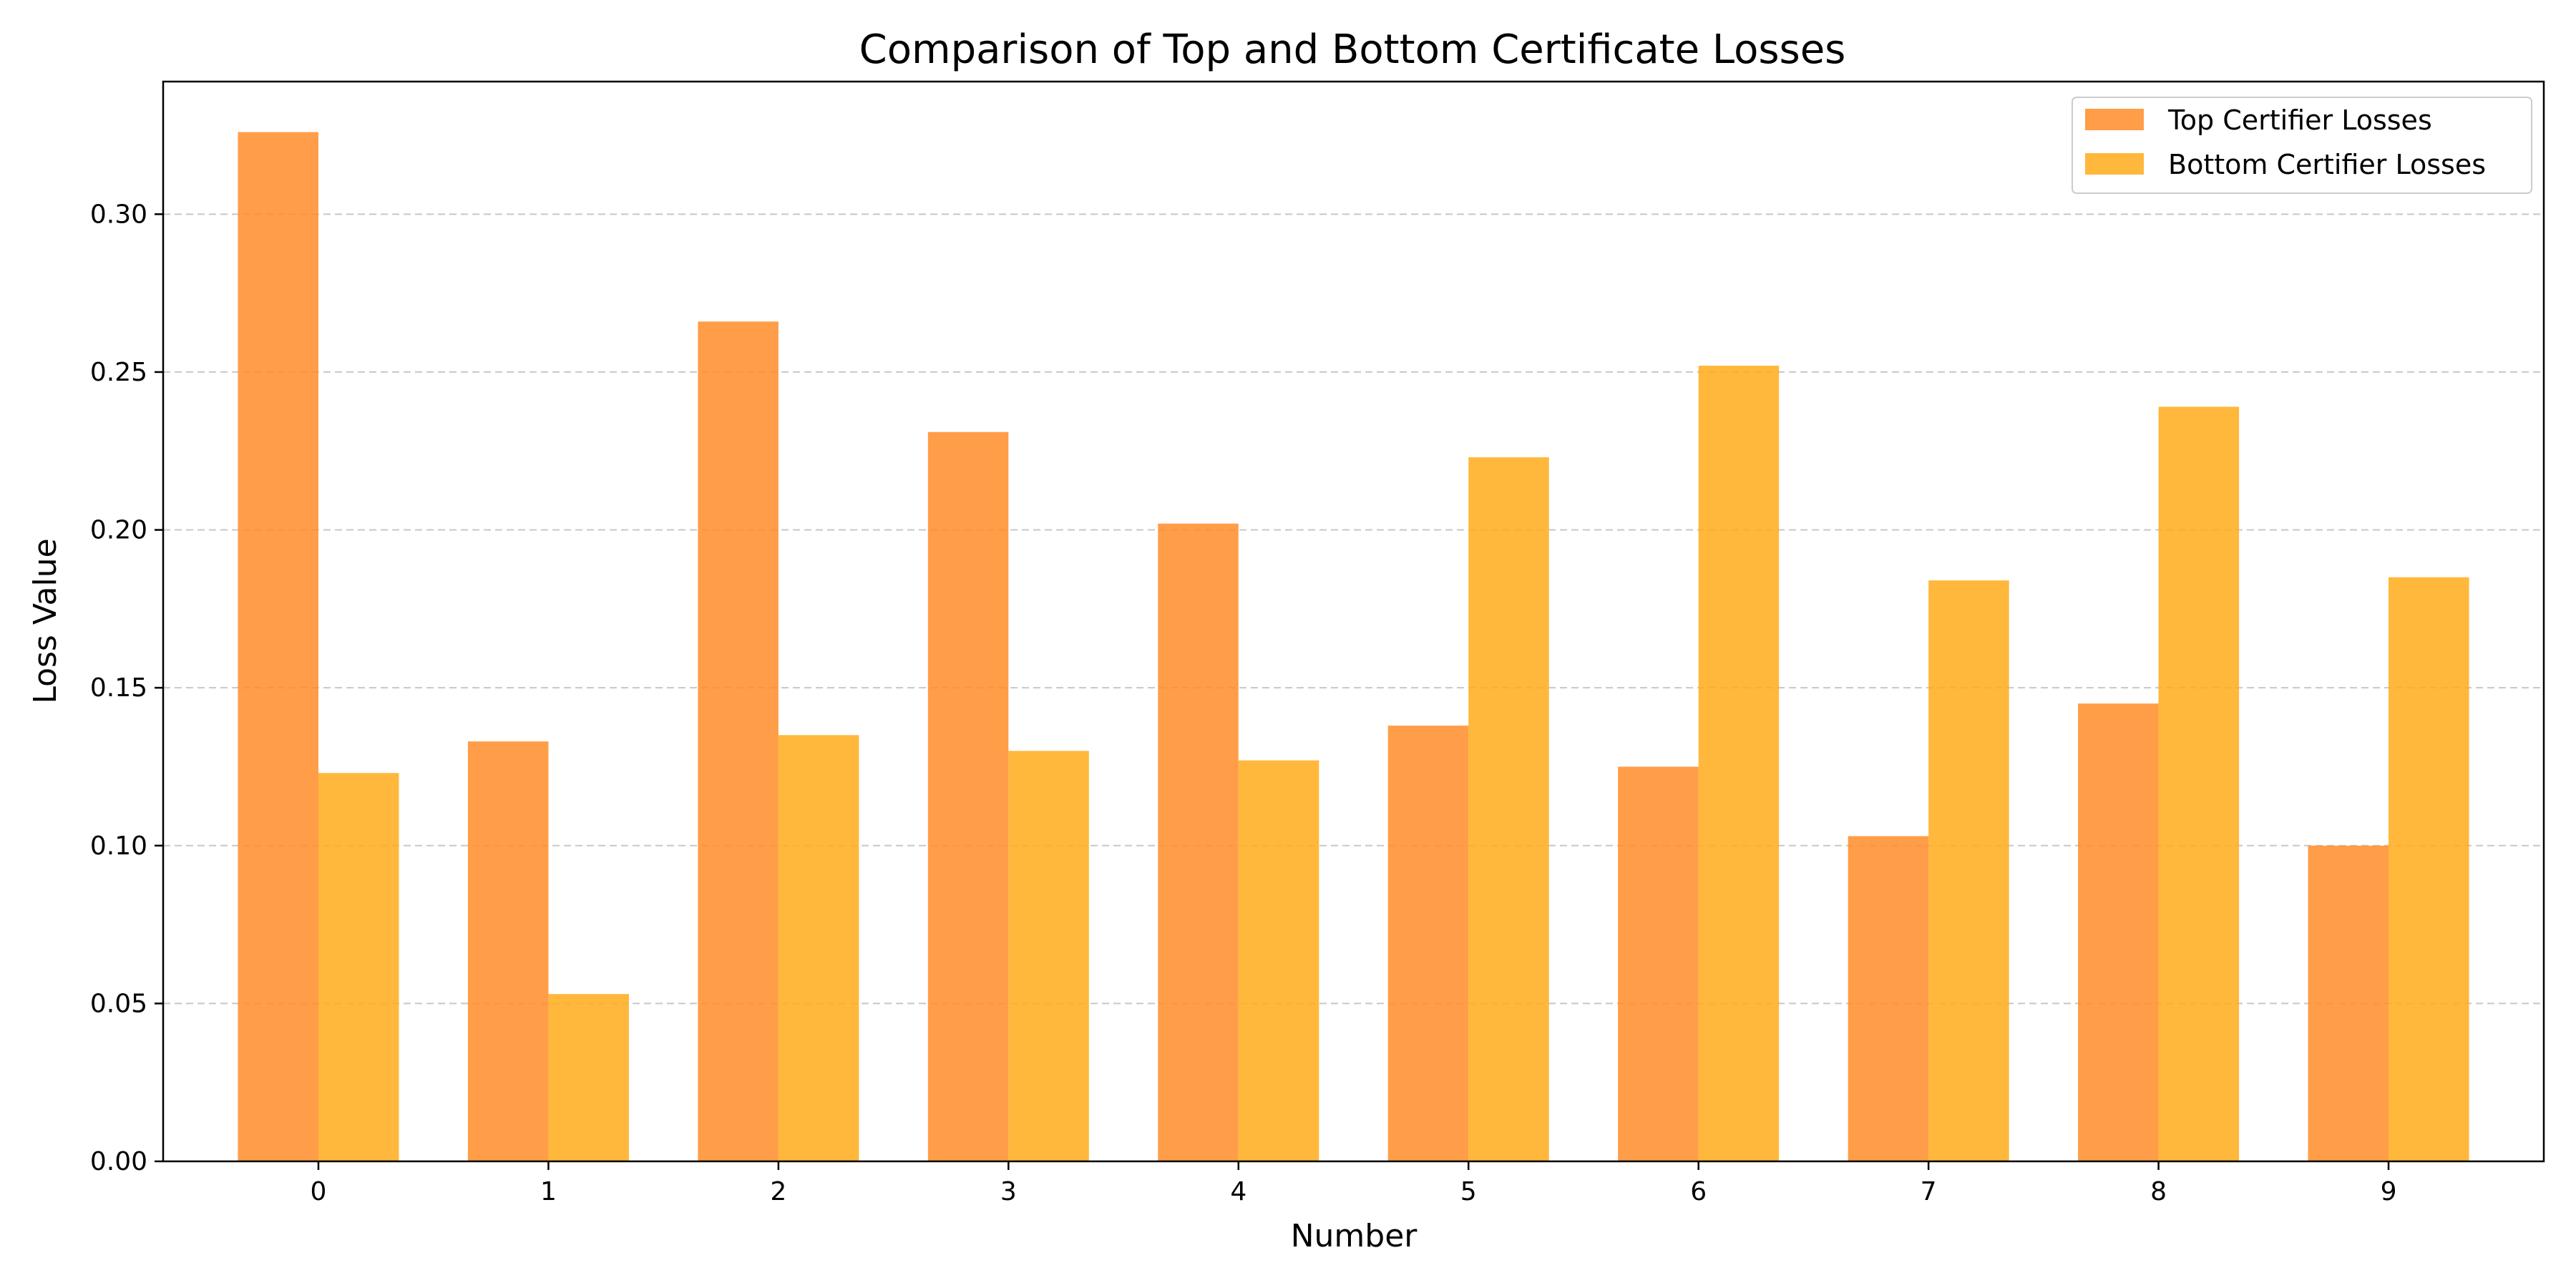 This screenshot has width=2576, height=1288. What do you see at coordinates (1354, 1183) in the screenshot?
I see `x-axis: 0 1 2 3 4 5 6 7 8 9` at bounding box center [1354, 1183].